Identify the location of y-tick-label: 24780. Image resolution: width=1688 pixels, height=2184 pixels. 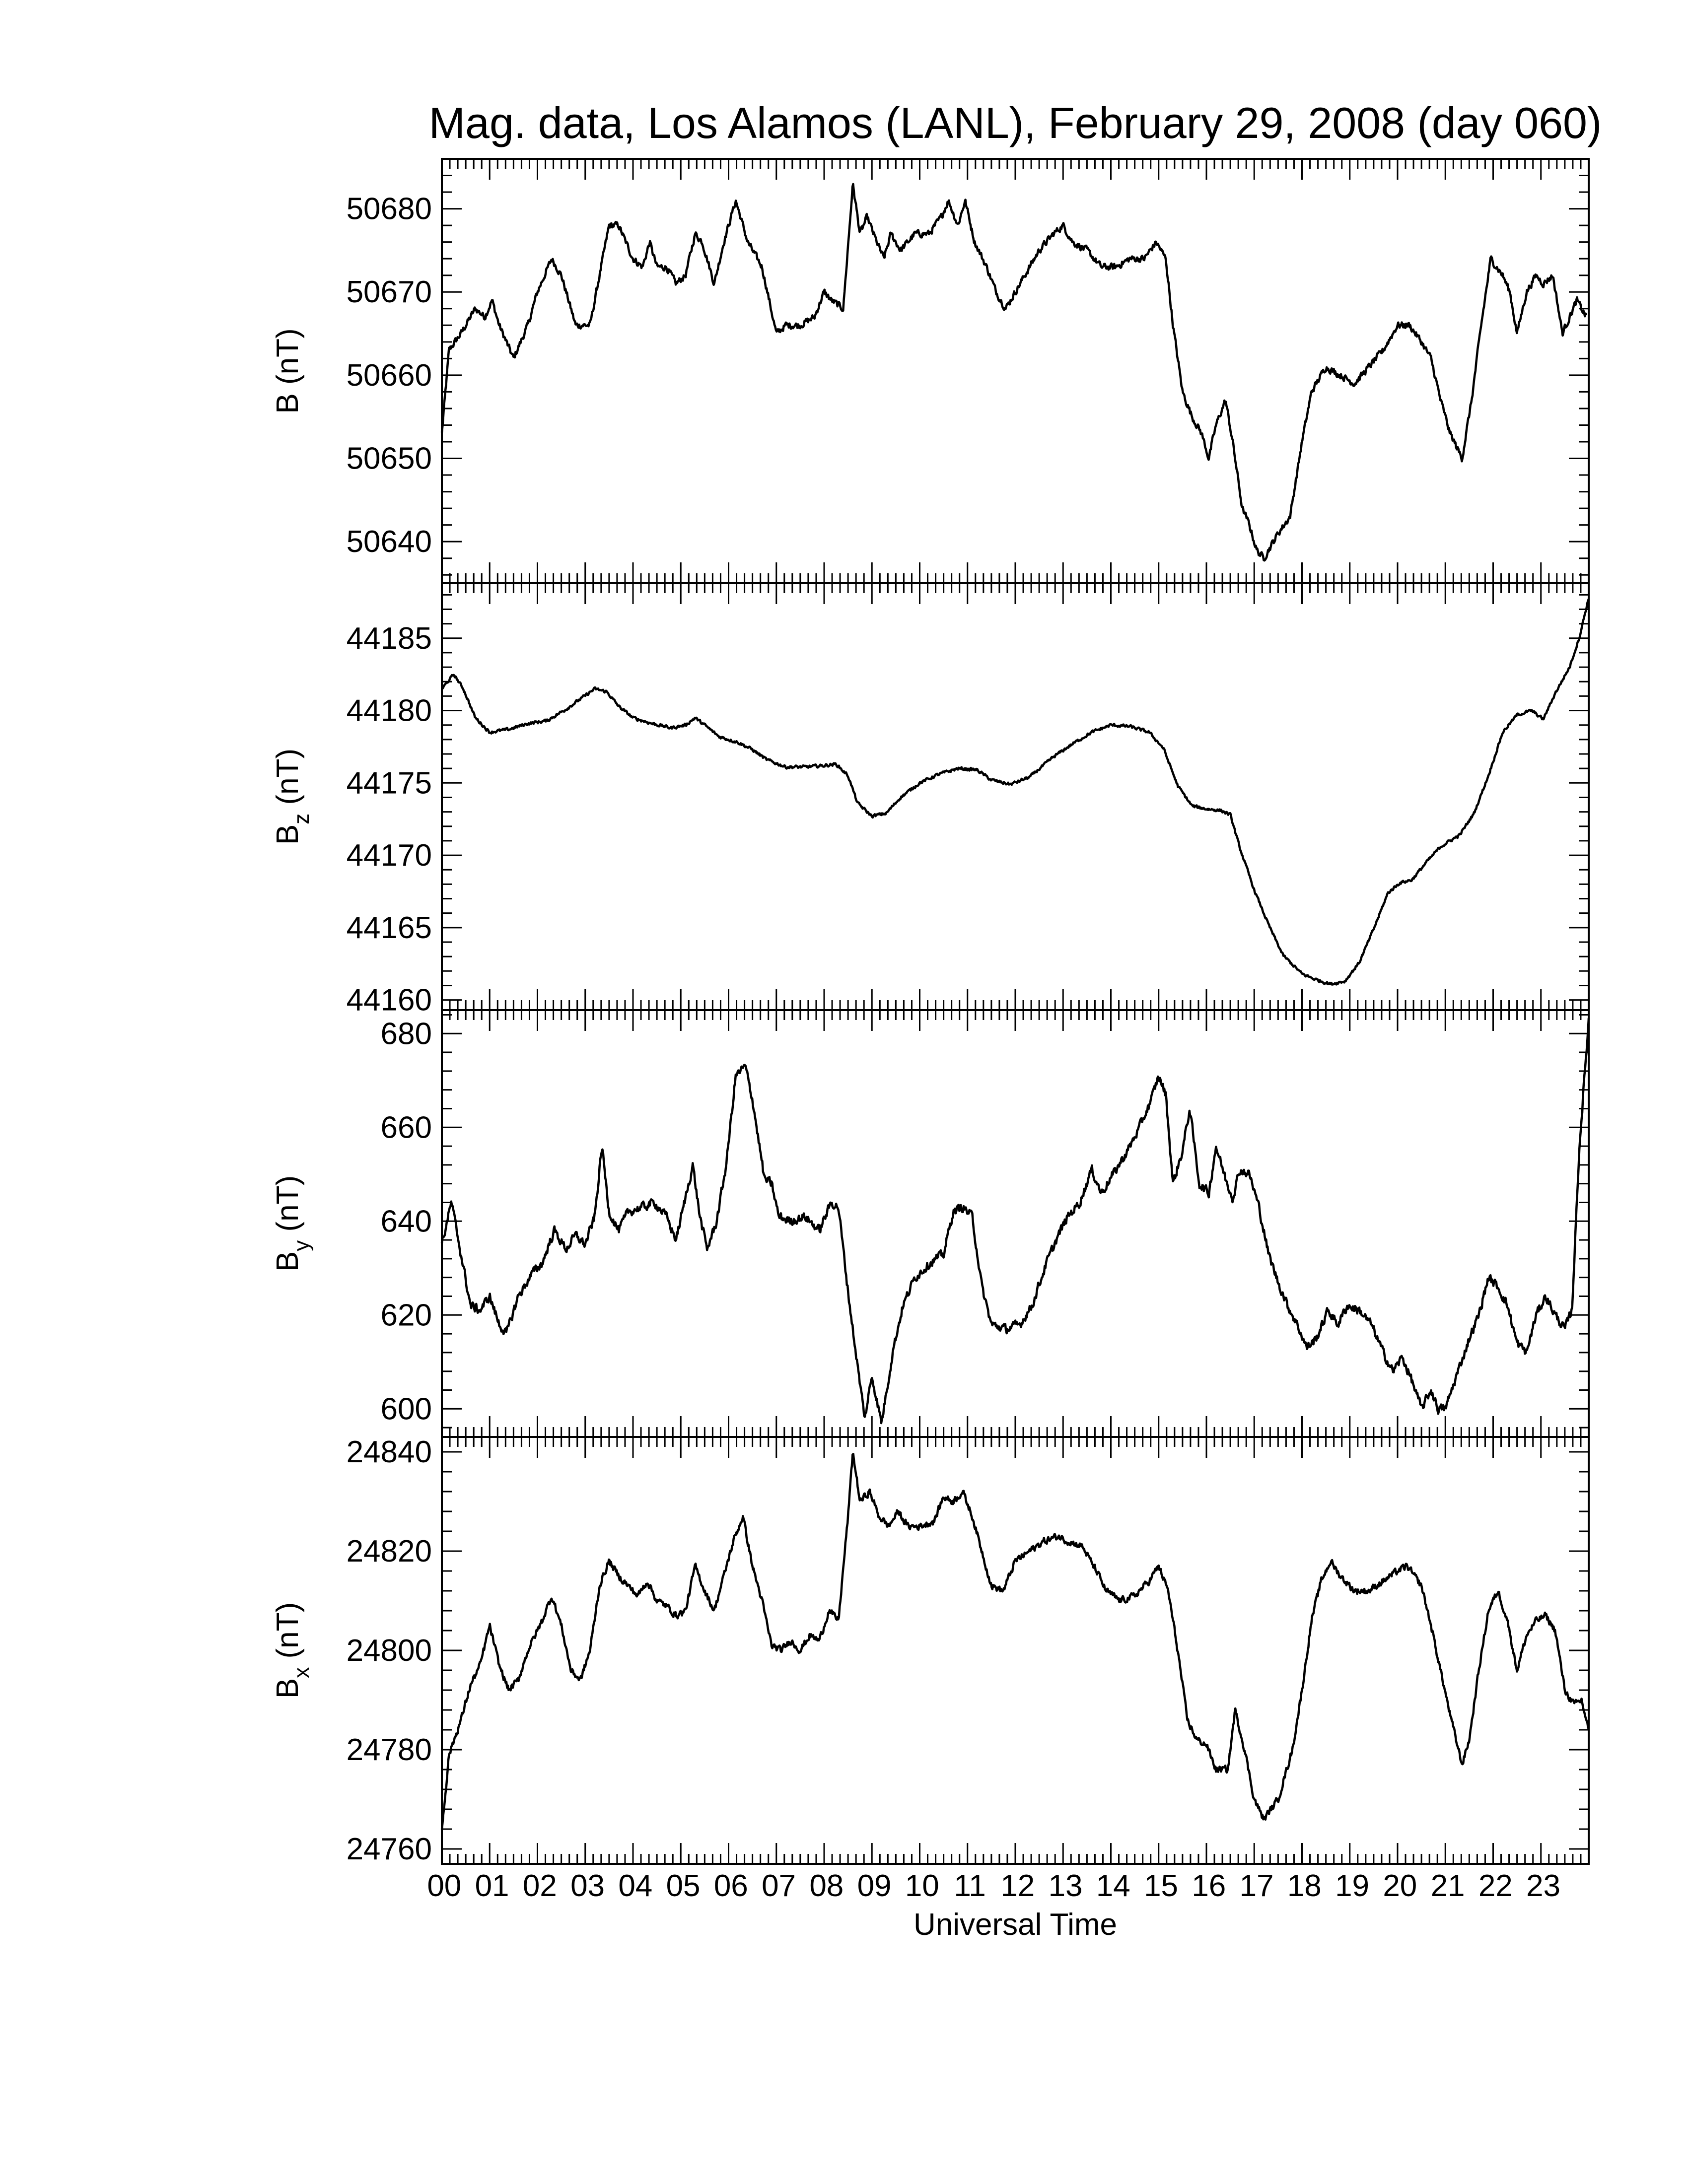
(389, 1750).